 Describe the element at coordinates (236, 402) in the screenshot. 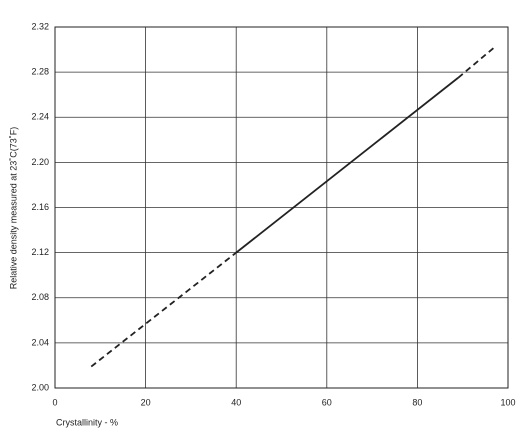

I see `x-tick-label: 40` at that location.